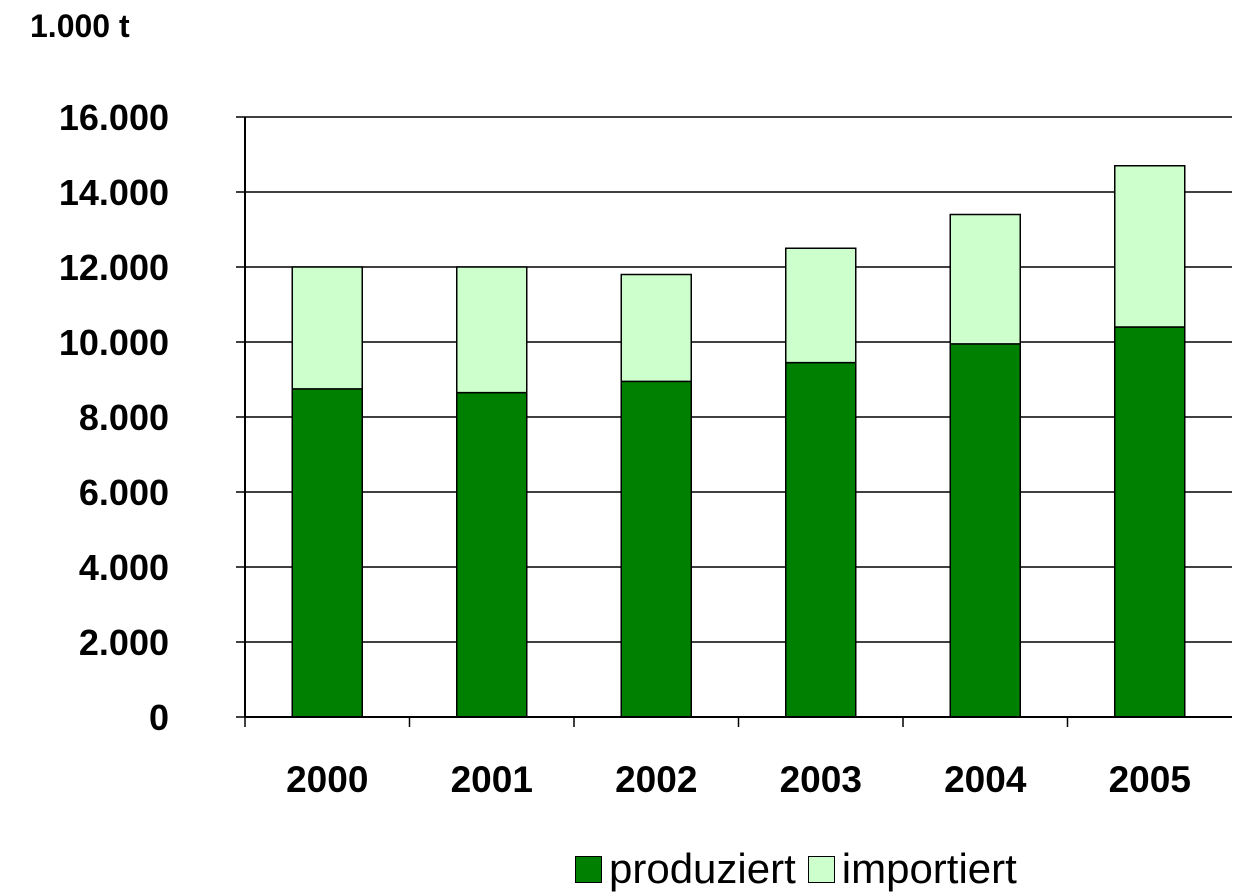  I want to click on legend-swatch-produziert, so click(588, 869).